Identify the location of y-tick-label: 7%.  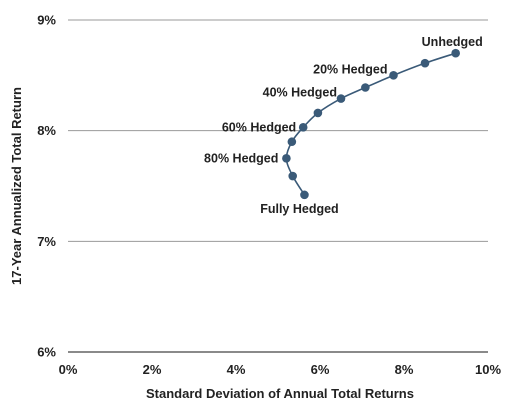
(46, 241).